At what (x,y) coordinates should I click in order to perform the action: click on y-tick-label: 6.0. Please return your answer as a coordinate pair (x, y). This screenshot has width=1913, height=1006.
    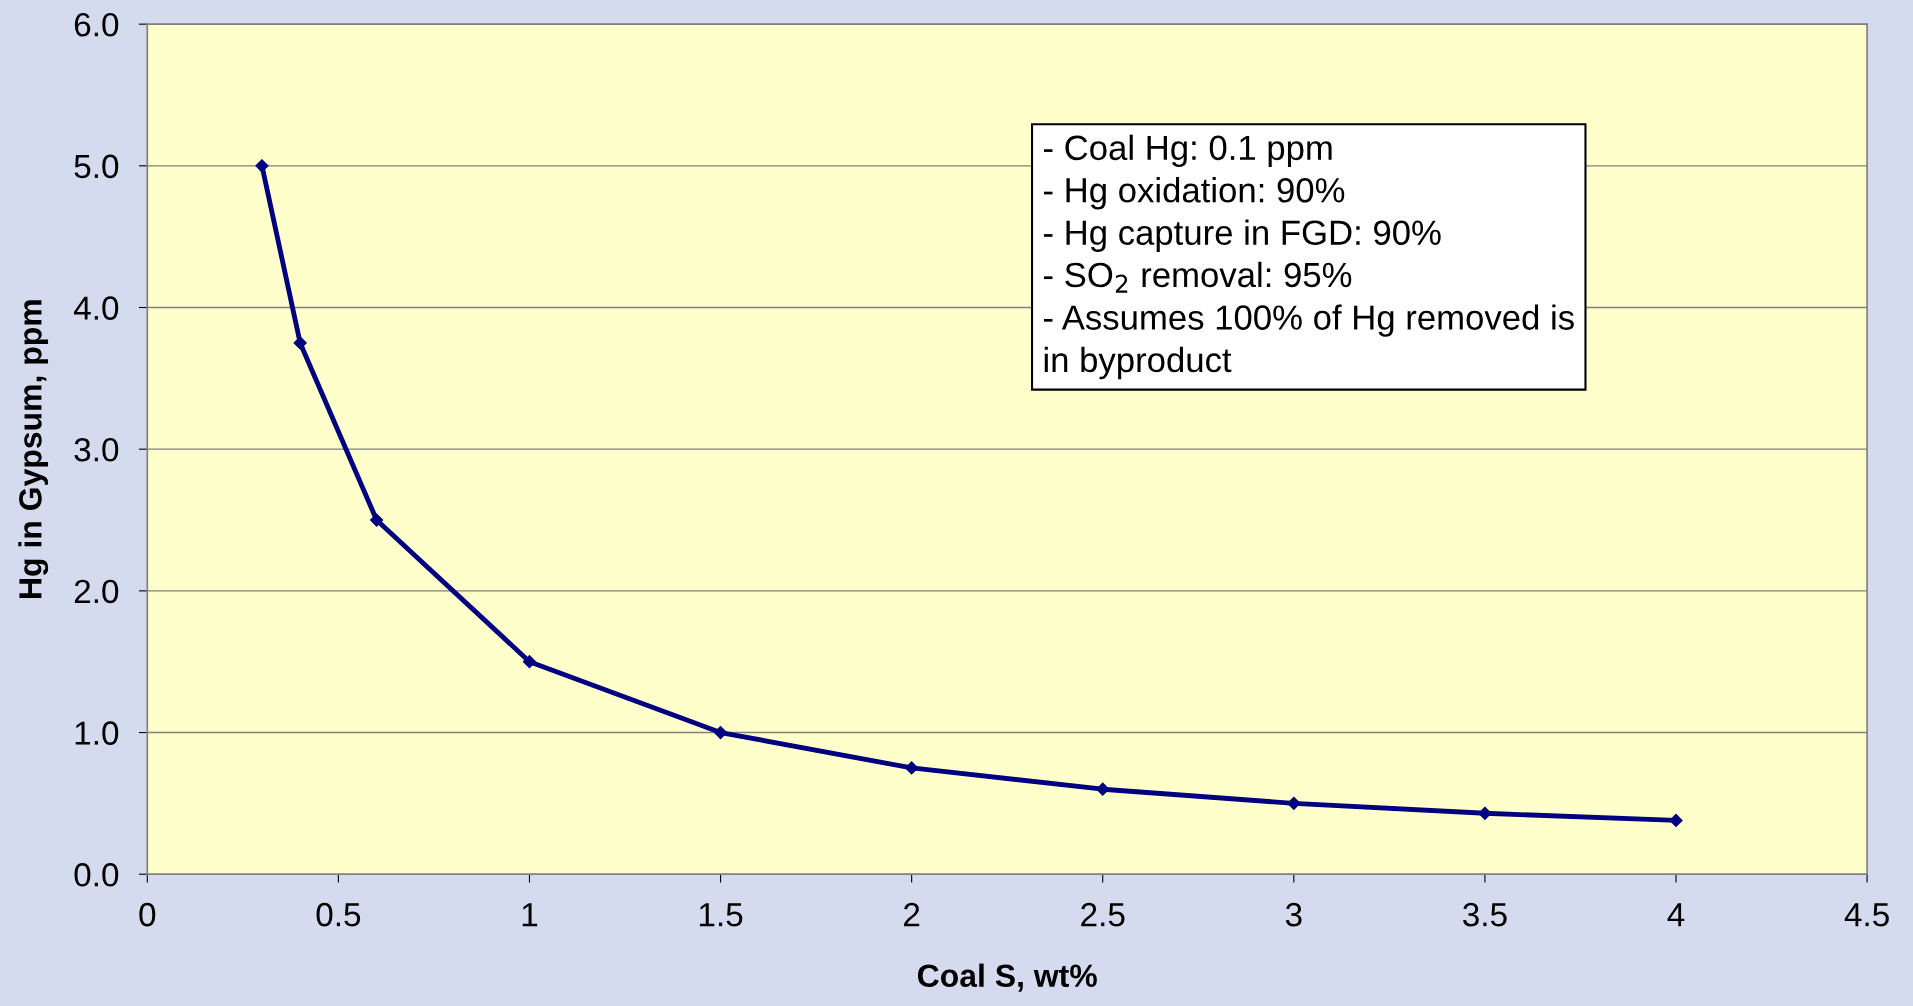
    Looking at the image, I should click on (96, 24).